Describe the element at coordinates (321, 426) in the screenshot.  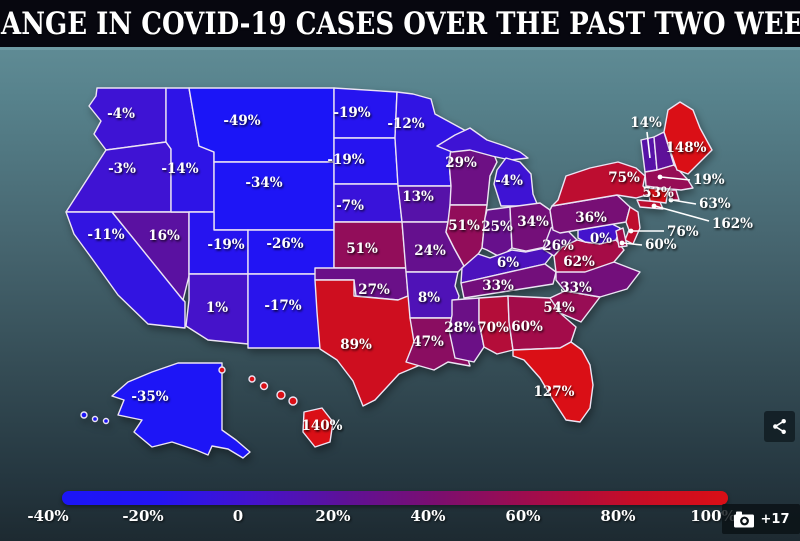
I see `state-label-HI: 140%` at that location.